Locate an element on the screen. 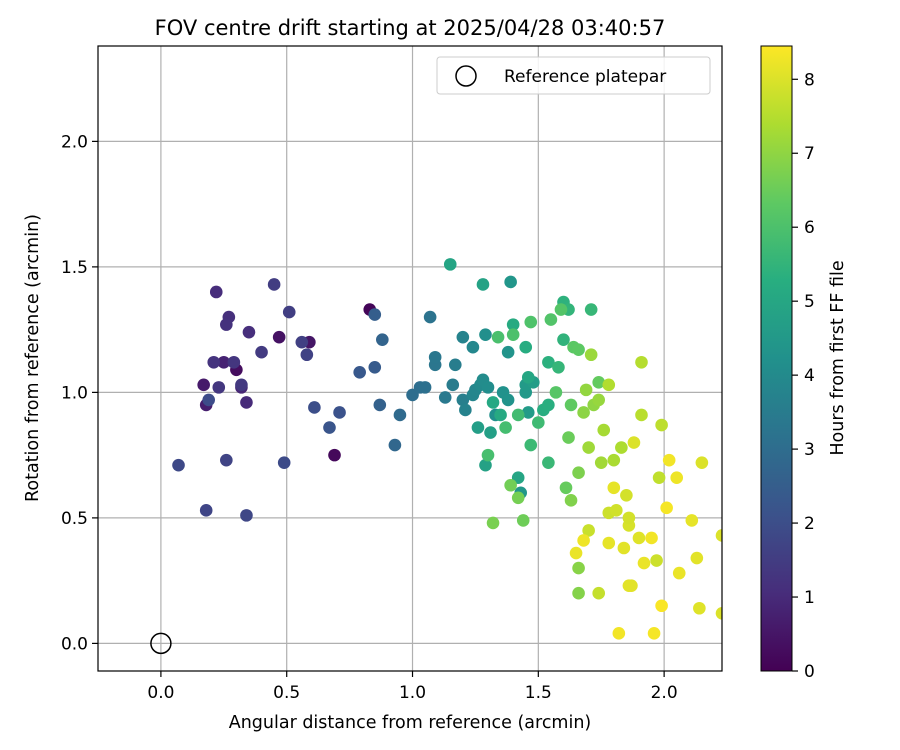  x-tick-label: 1.0 is located at coordinates (412, 693).